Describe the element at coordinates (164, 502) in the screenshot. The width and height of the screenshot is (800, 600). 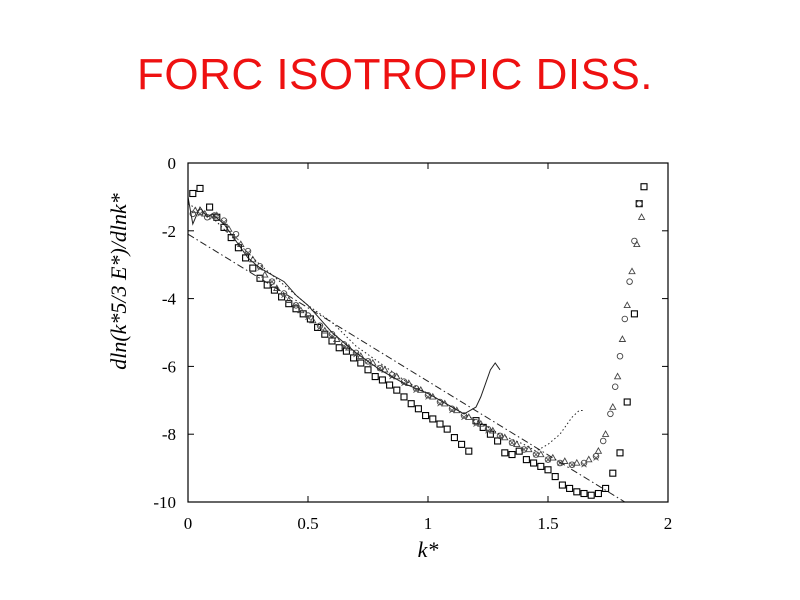
I see `y-tick-label: -10` at that location.